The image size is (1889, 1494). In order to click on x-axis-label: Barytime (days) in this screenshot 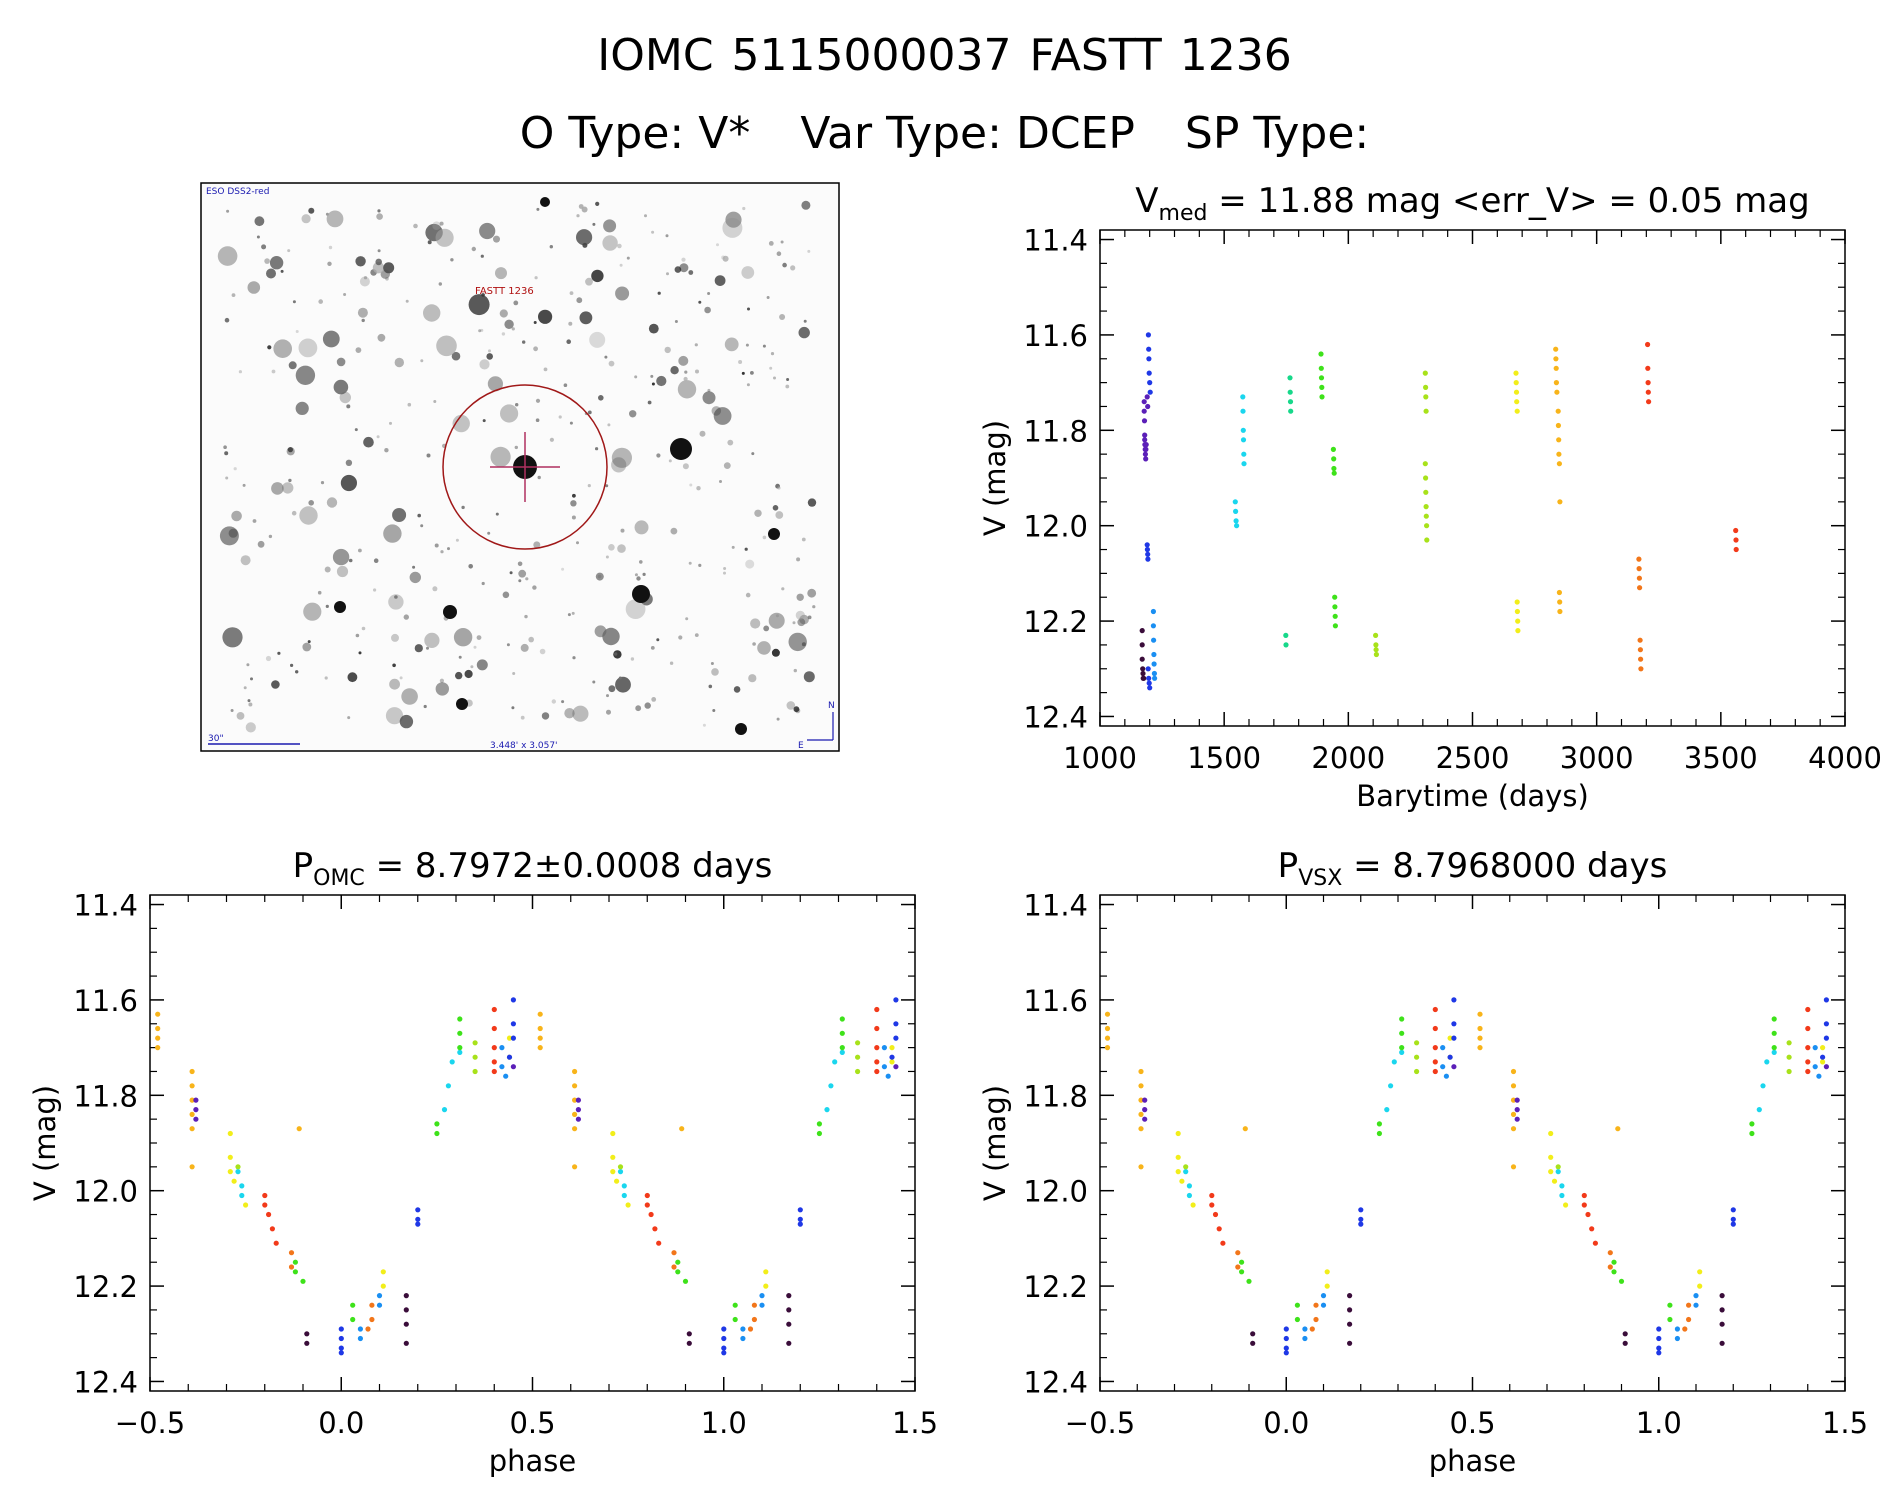, I will do `click(1472, 796)`.